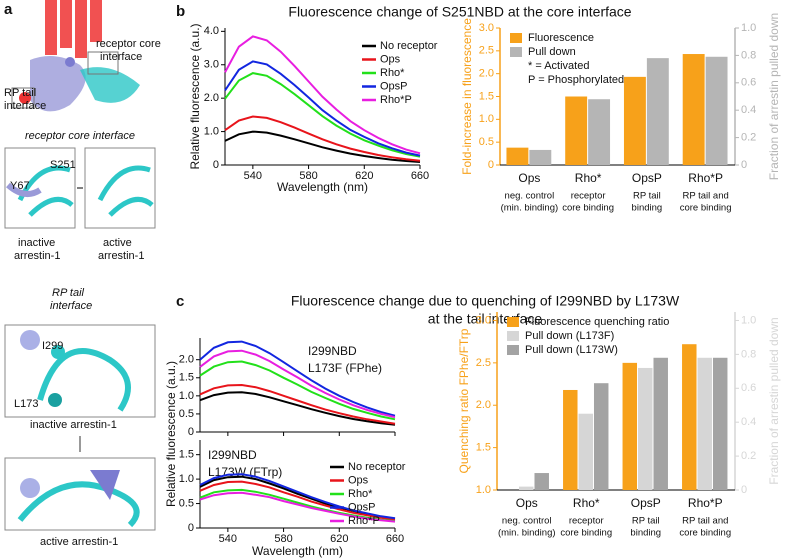 The width and height of the screenshot is (800, 558). I want to click on panel-a-label: arrestin-1, so click(121, 256).